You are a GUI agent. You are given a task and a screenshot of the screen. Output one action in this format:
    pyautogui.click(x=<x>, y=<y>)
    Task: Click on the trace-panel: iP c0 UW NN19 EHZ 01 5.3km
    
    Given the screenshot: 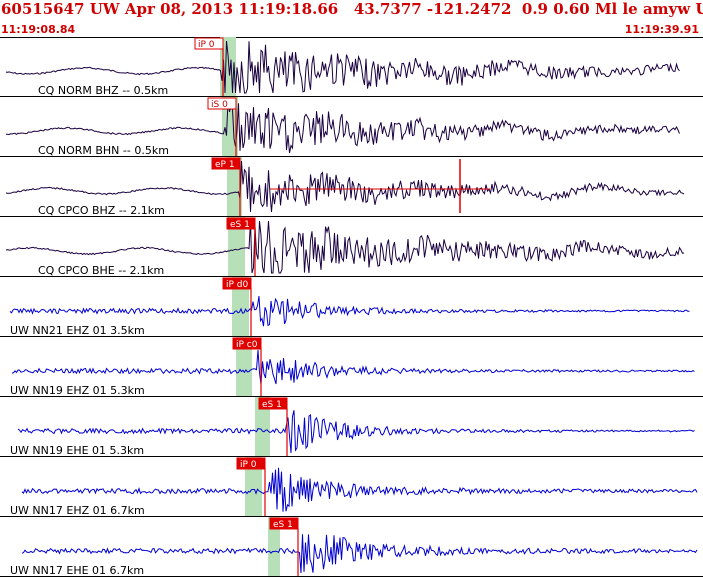 What is the action you would take?
    pyautogui.click(x=351, y=367)
    